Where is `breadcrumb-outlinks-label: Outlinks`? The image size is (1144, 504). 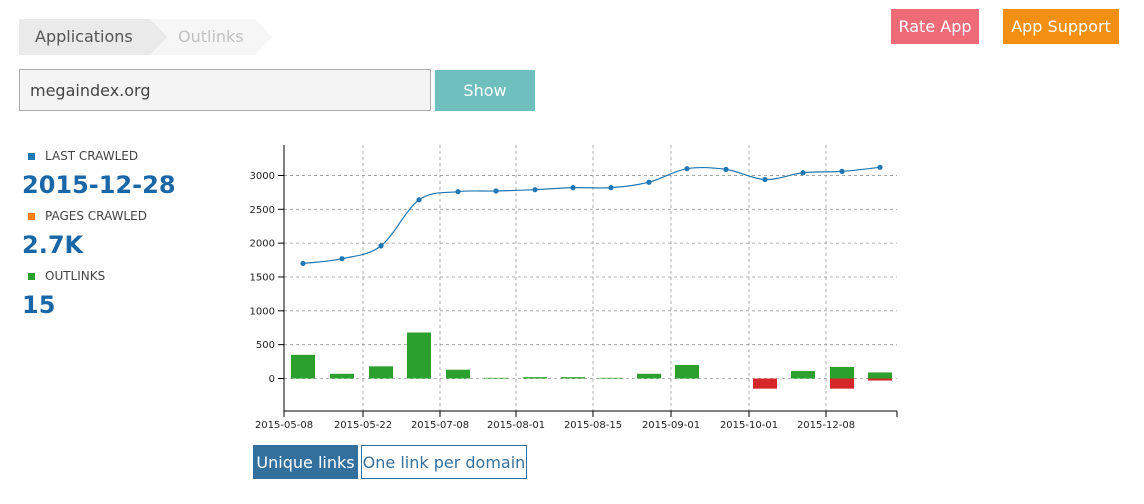 breadcrumb-outlinks-label: Outlinks is located at coordinates (211, 36).